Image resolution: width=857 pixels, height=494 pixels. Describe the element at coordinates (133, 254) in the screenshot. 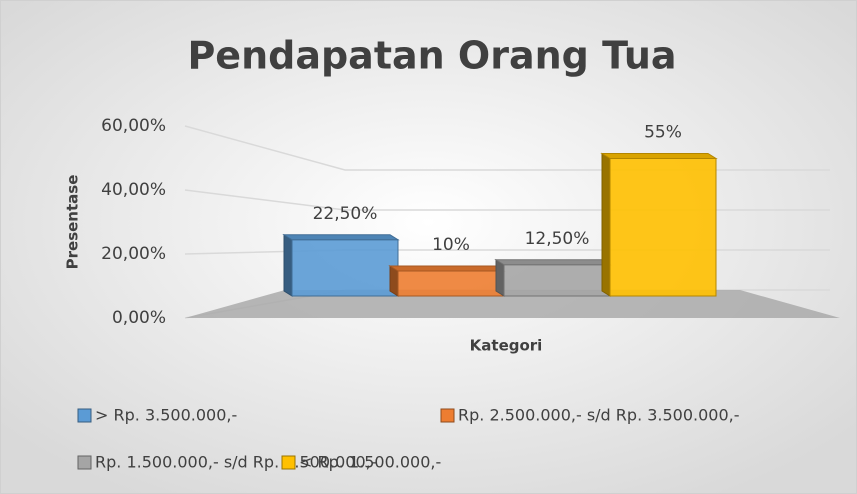

I see `y-tick-label: 20,00%` at that location.